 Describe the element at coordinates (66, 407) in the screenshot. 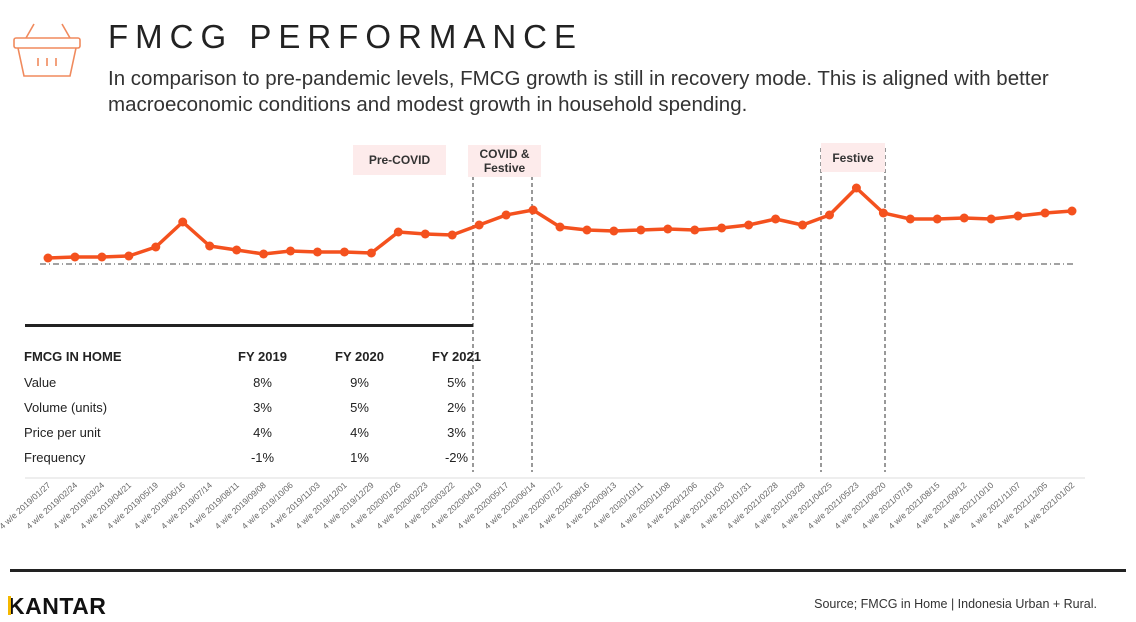

I see `table-cell: Volume (units)` at that location.